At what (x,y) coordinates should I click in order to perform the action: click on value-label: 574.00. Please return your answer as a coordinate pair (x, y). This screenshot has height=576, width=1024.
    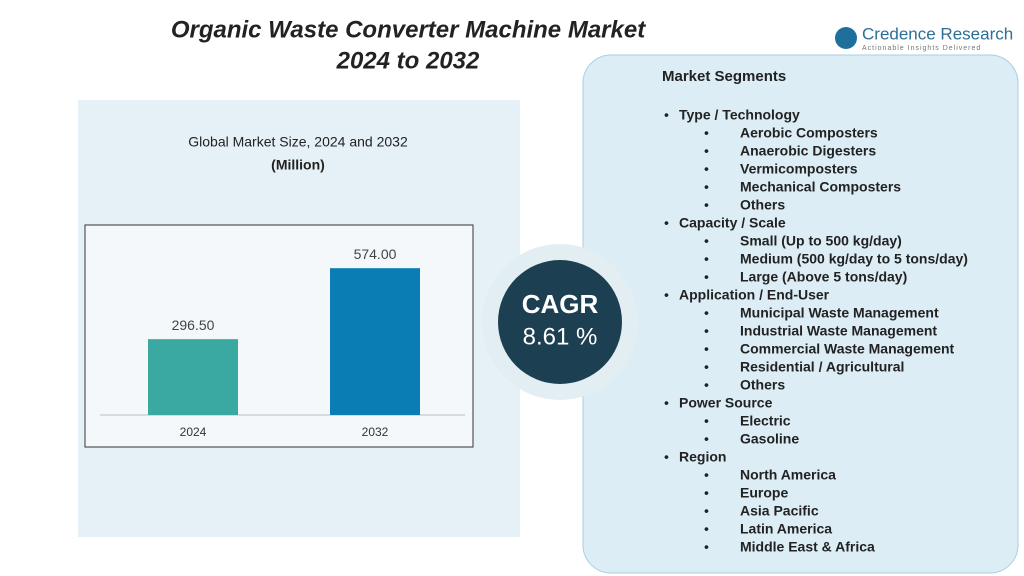
    Looking at the image, I should click on (375, 254).